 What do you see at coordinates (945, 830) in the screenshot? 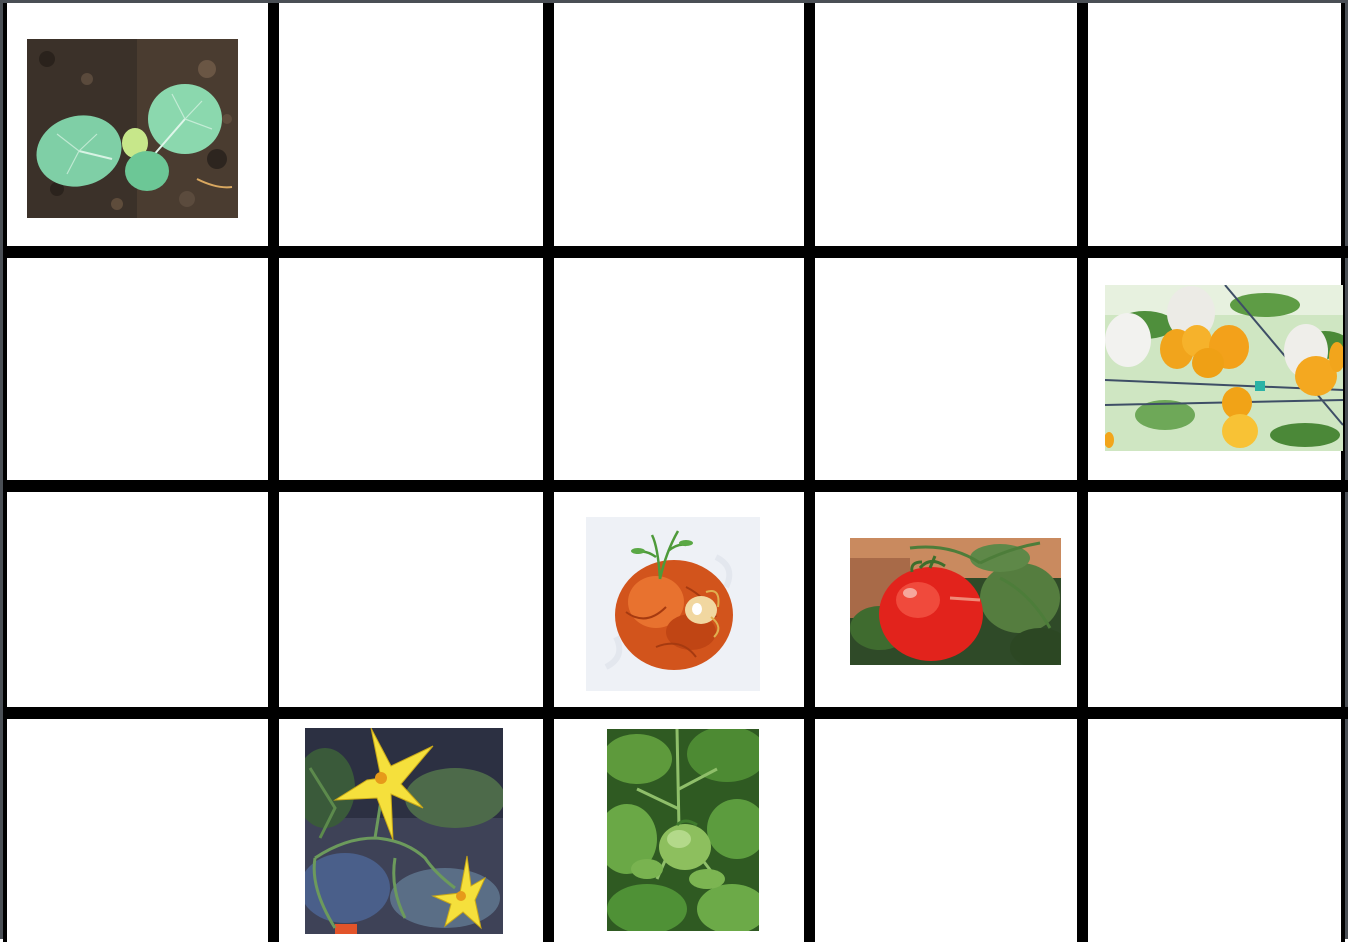
I see `grid-cell-r4c4` at bounding box center [945, 830].